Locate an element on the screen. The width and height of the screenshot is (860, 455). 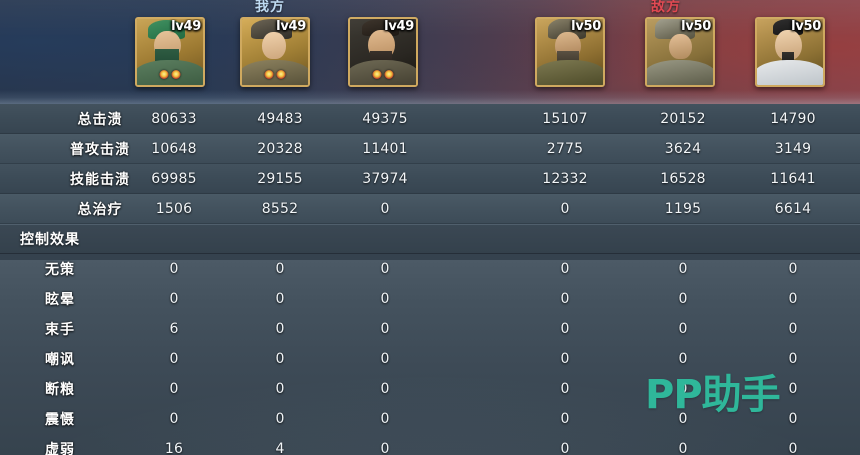
table-row: 总击溃 80633 49483 49375 15107 20152 14790 is located at coordinates (430, 119).